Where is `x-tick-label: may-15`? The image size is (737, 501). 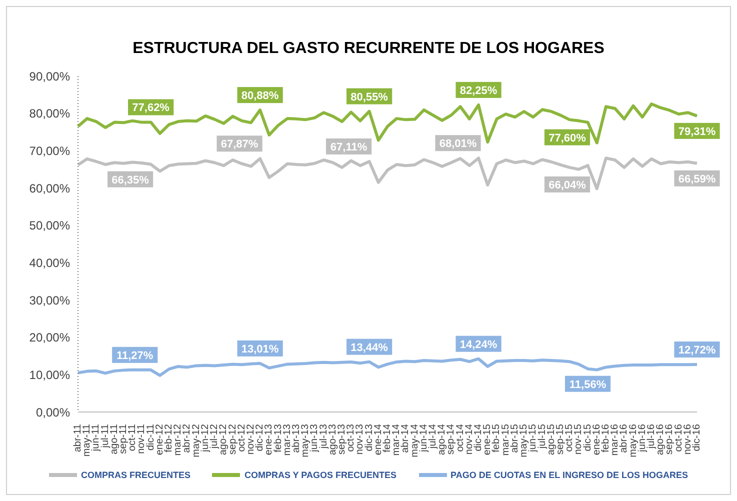 x-tick-label: may-15 is located at coordinates (524, 441).